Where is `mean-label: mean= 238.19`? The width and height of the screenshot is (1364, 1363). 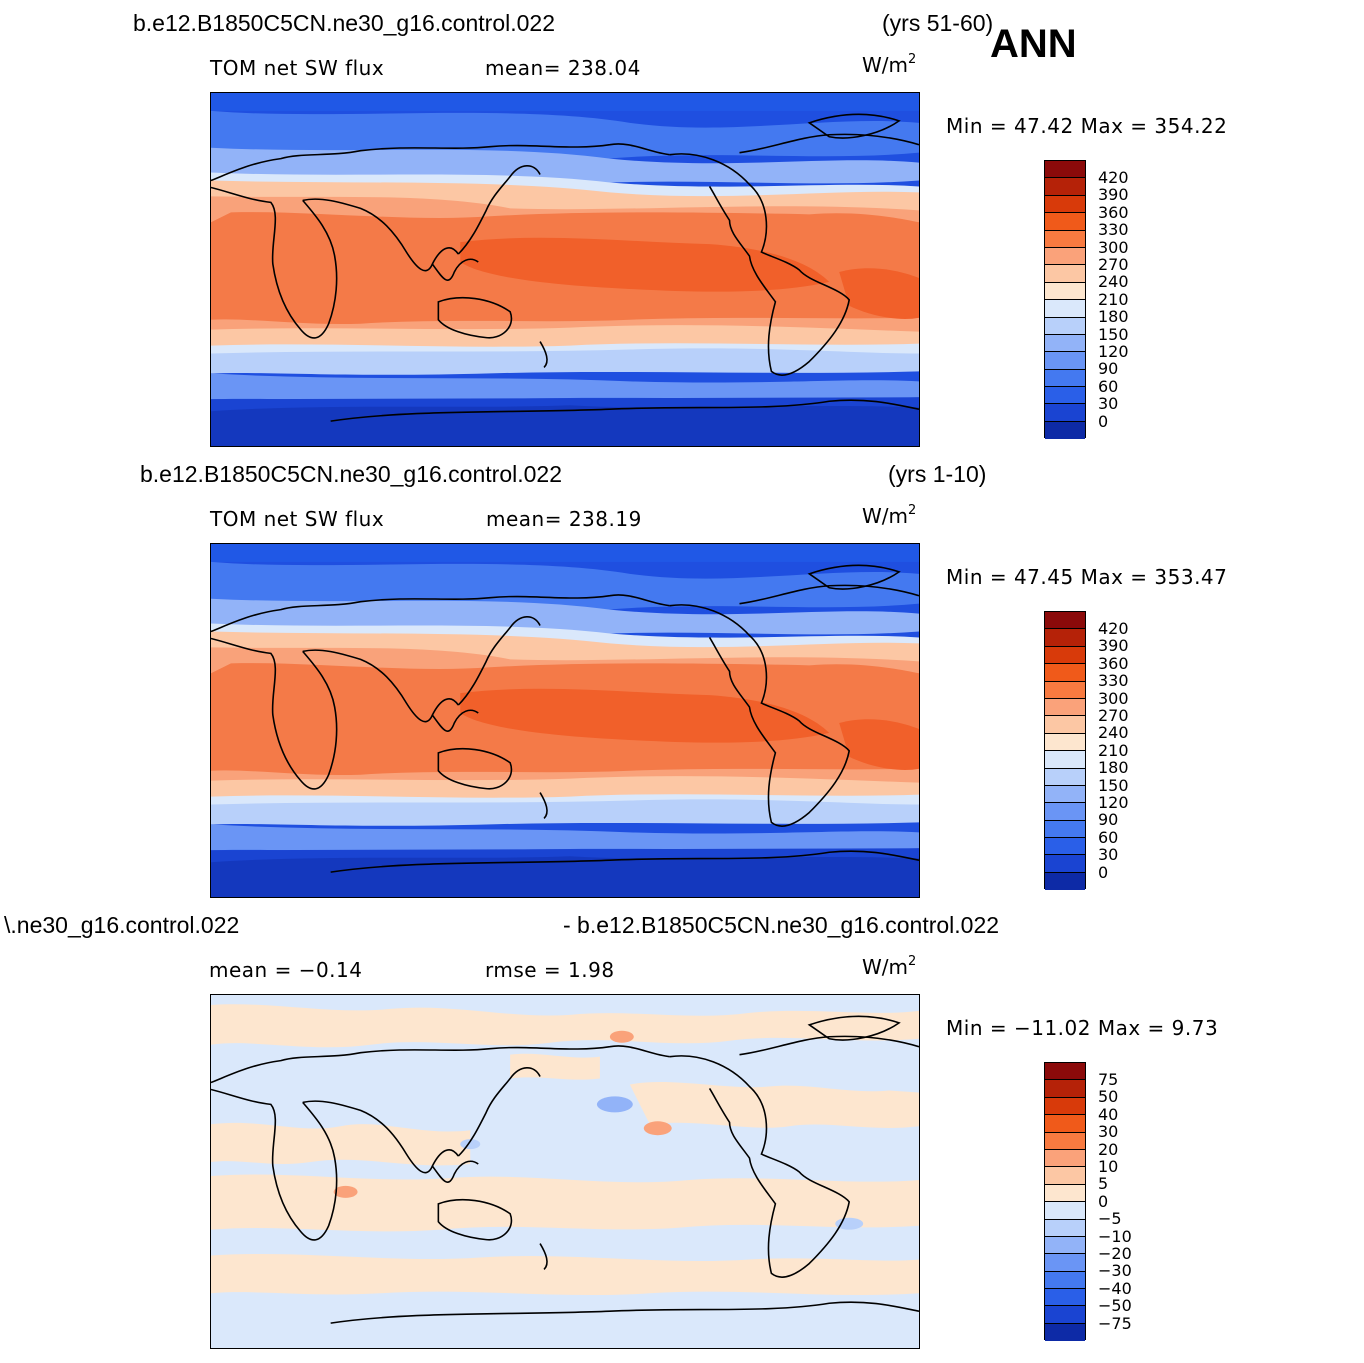
mean-label: mean= 238.19 is located at coordinates (564, 519).